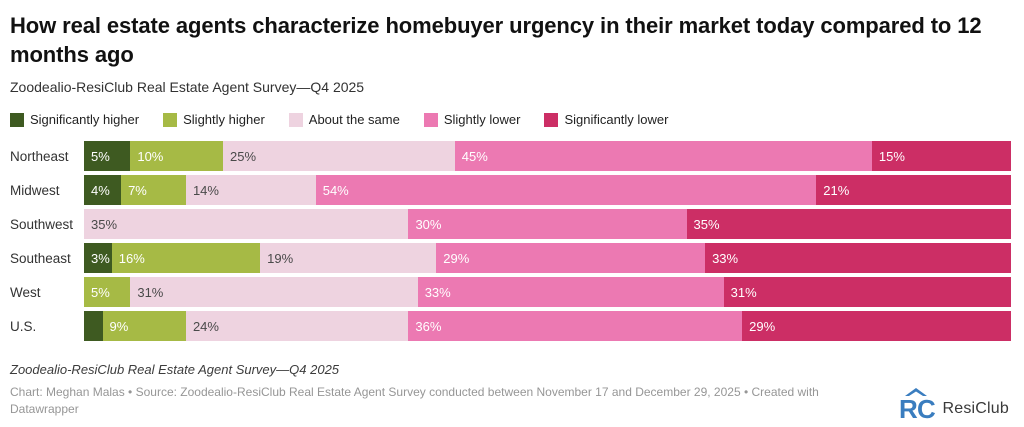 The image size is (1024, 427). I want to click on bar-segment: 15%, so click(941, 156).